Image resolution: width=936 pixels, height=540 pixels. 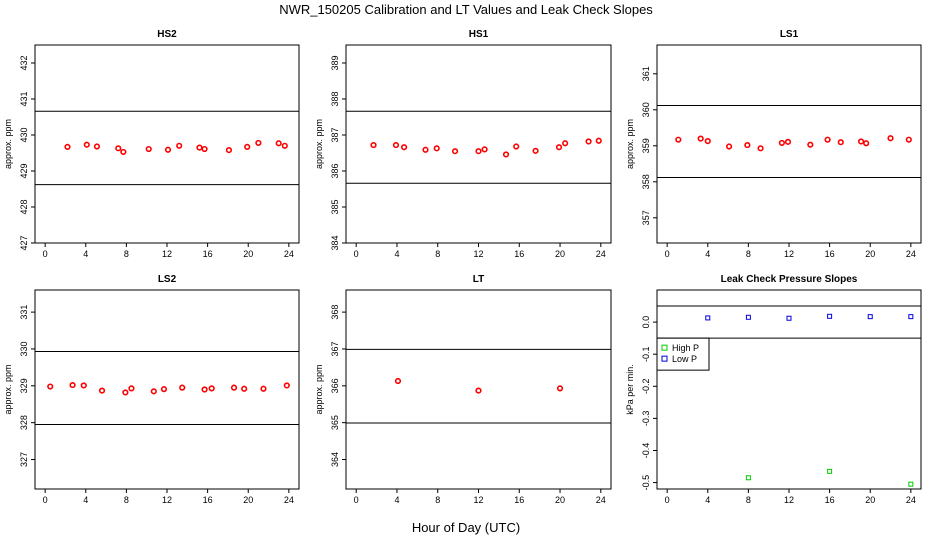 What do you see at coordinates (646, 217) in the screenshot?
I see `y-tick-label: 357` at bounding box center [646, 217].